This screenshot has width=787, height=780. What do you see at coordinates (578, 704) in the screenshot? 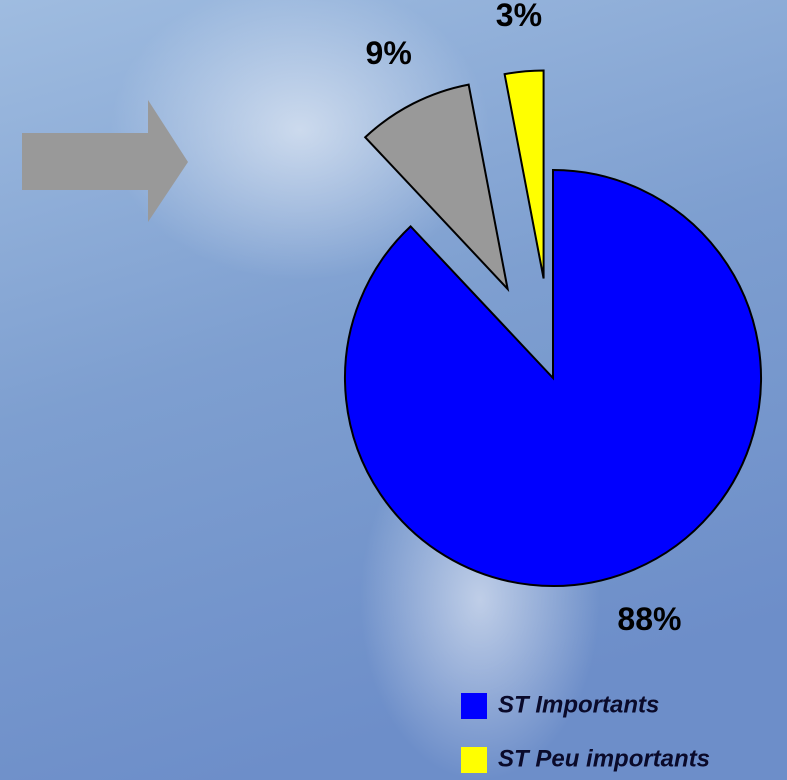
I see `legend-label: ST Importants` at bounding box center [578, 704].